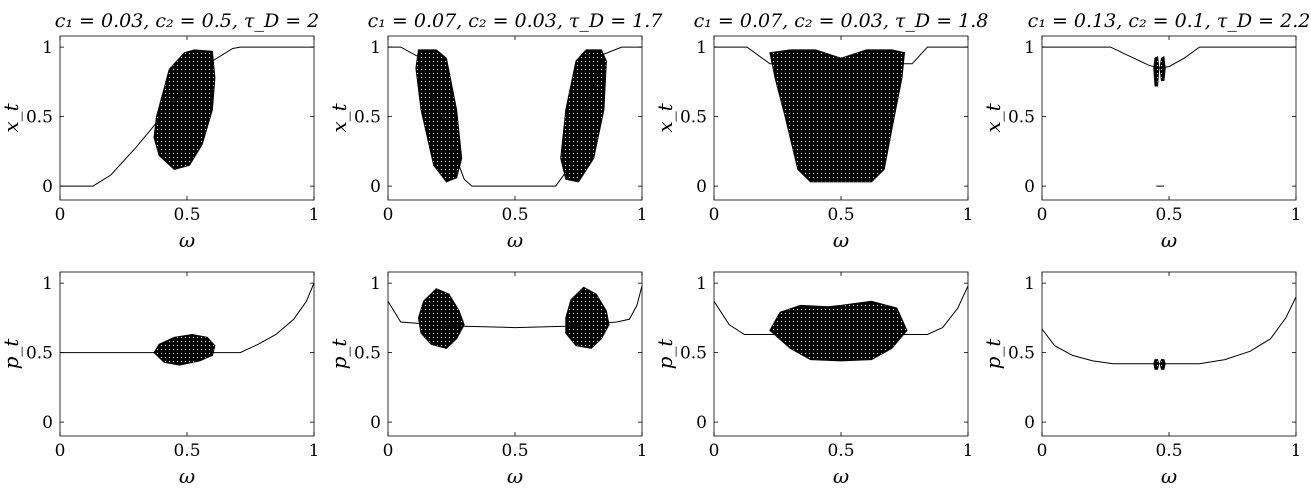 The height and width of the screenshot is (489, 1311). What do you see at coordinates (841, 21) in the screenshot?
I see `panel-title: c₁ = 0.07, c₂ = 0.03, τ_D = 1.8` at bounding box center [841, 21].